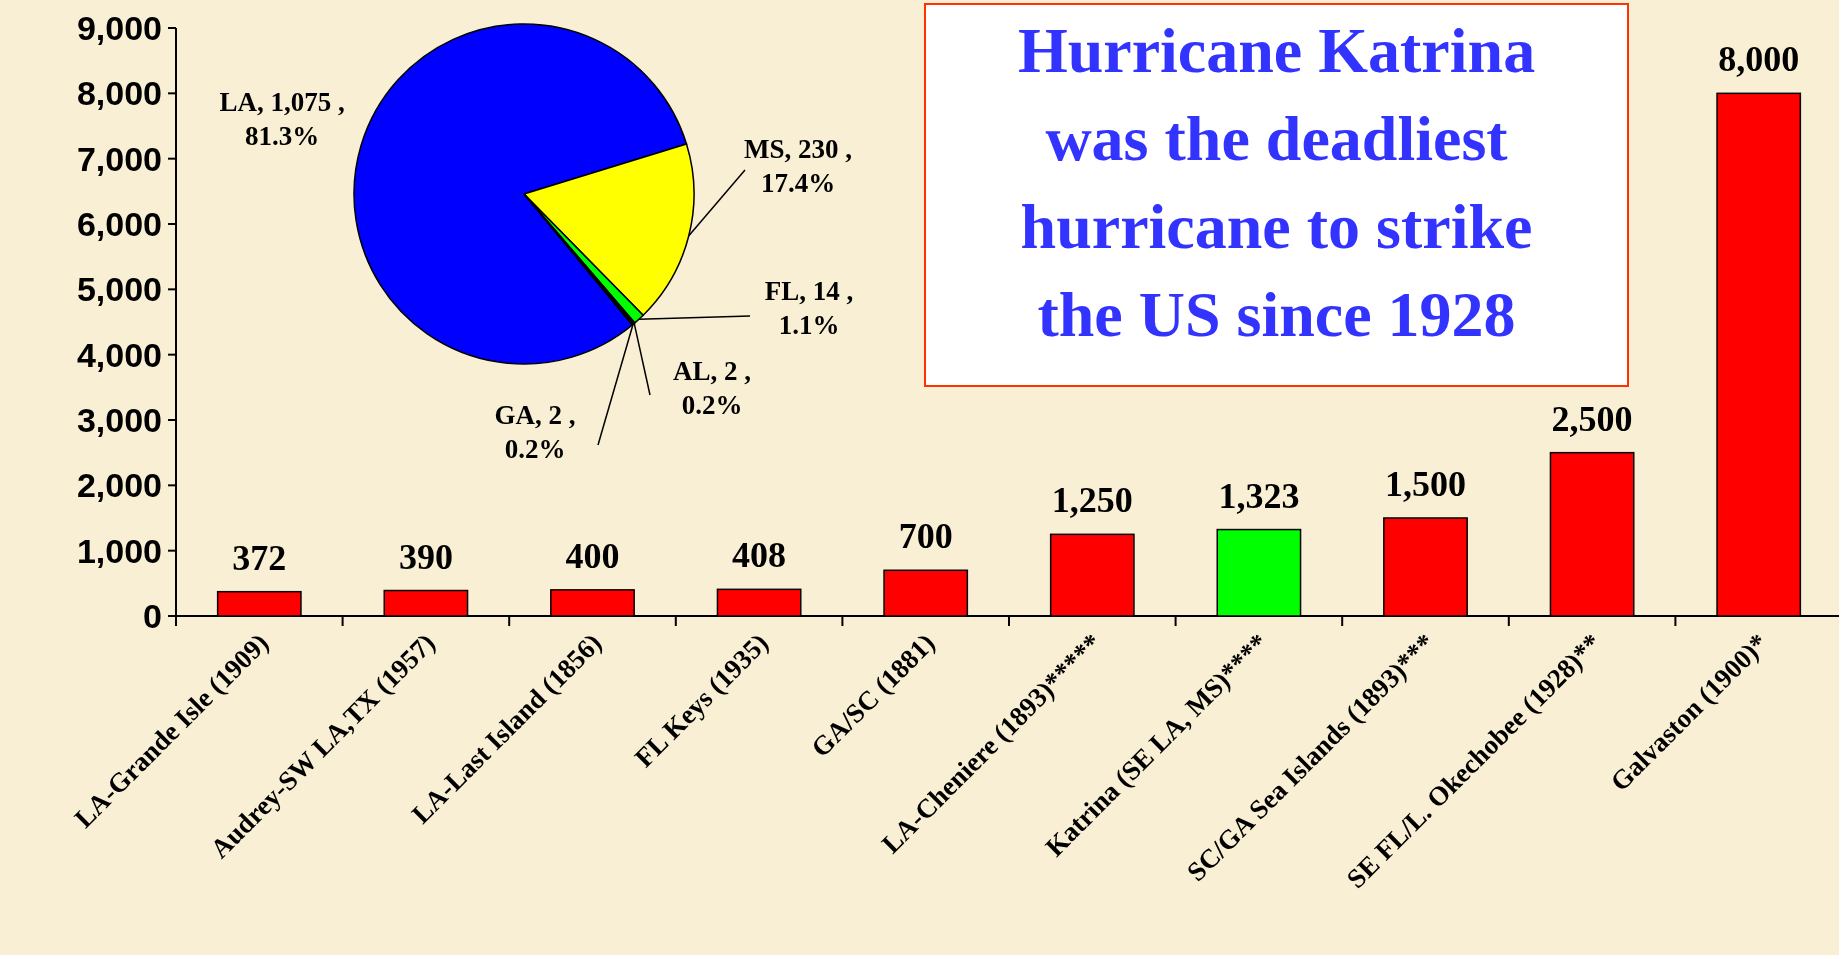  I want to click on y-tick-label: 8,000, so click(119, 93).